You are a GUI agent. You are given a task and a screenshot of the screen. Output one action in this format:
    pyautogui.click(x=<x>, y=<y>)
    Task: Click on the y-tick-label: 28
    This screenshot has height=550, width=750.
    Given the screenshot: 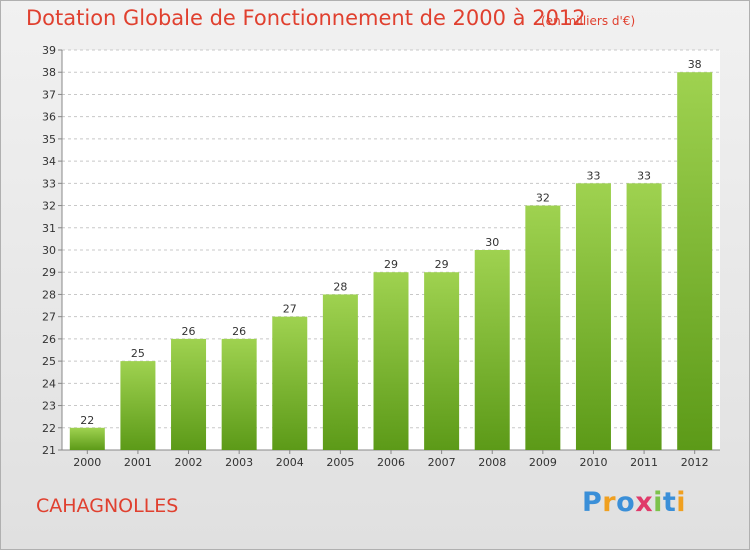 What is the action you would take?
    pyautogui.click(x=49, y=294)
    